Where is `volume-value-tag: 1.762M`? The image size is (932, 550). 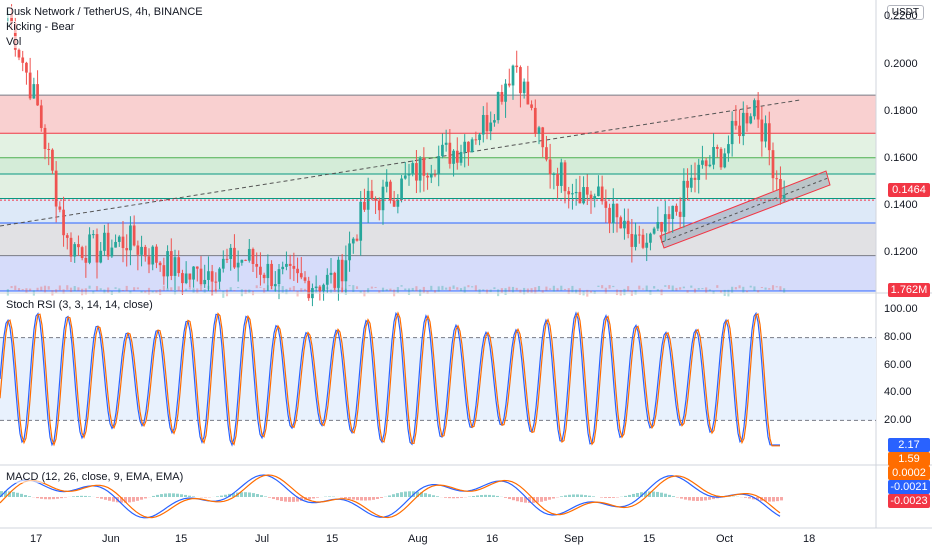 volume-value-tag: 1.762M is located at coordinates (909, 290).